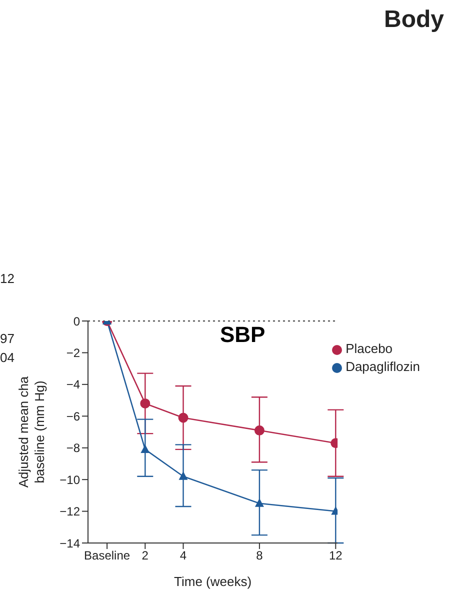 This screenshot has width=450, height=590. I want to click on y-tick-label: −12, so click(70, 511).